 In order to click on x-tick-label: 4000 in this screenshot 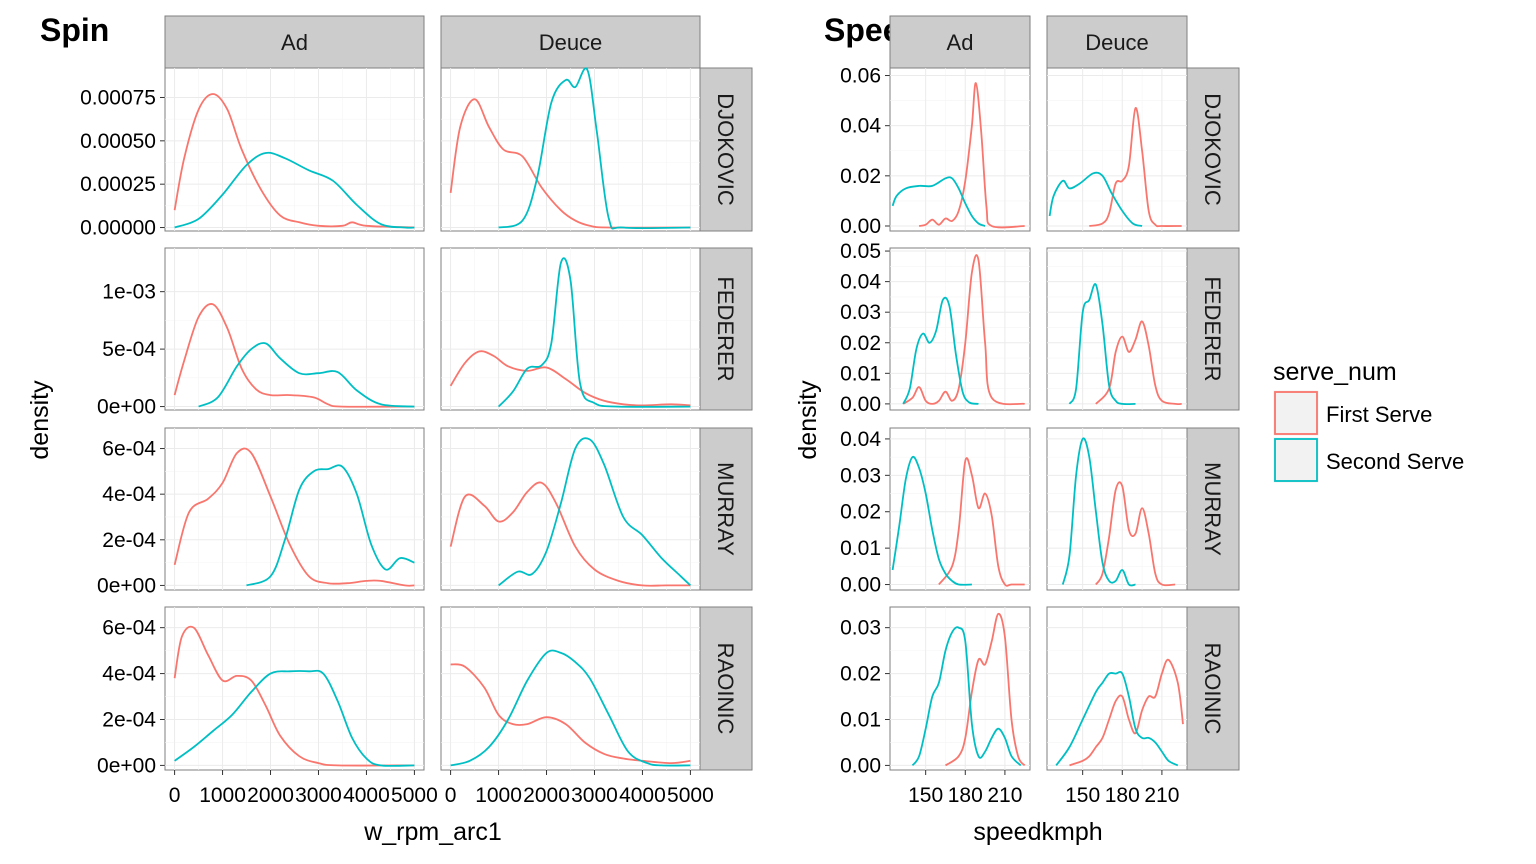, I will do `click(642, 795)`.